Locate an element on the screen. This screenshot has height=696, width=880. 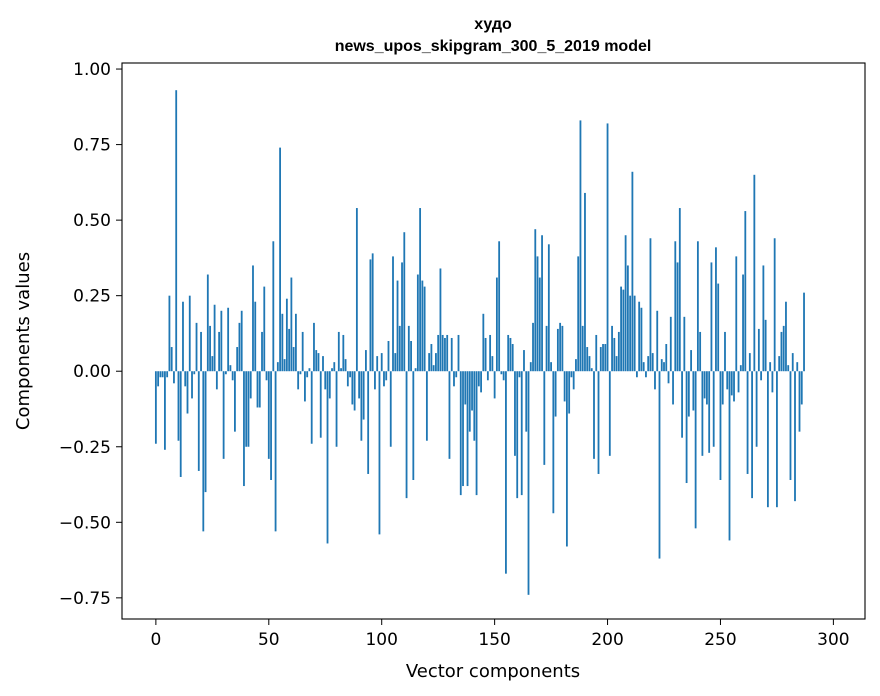
x-tick-label: 50 is located at coordinates (269, 640).